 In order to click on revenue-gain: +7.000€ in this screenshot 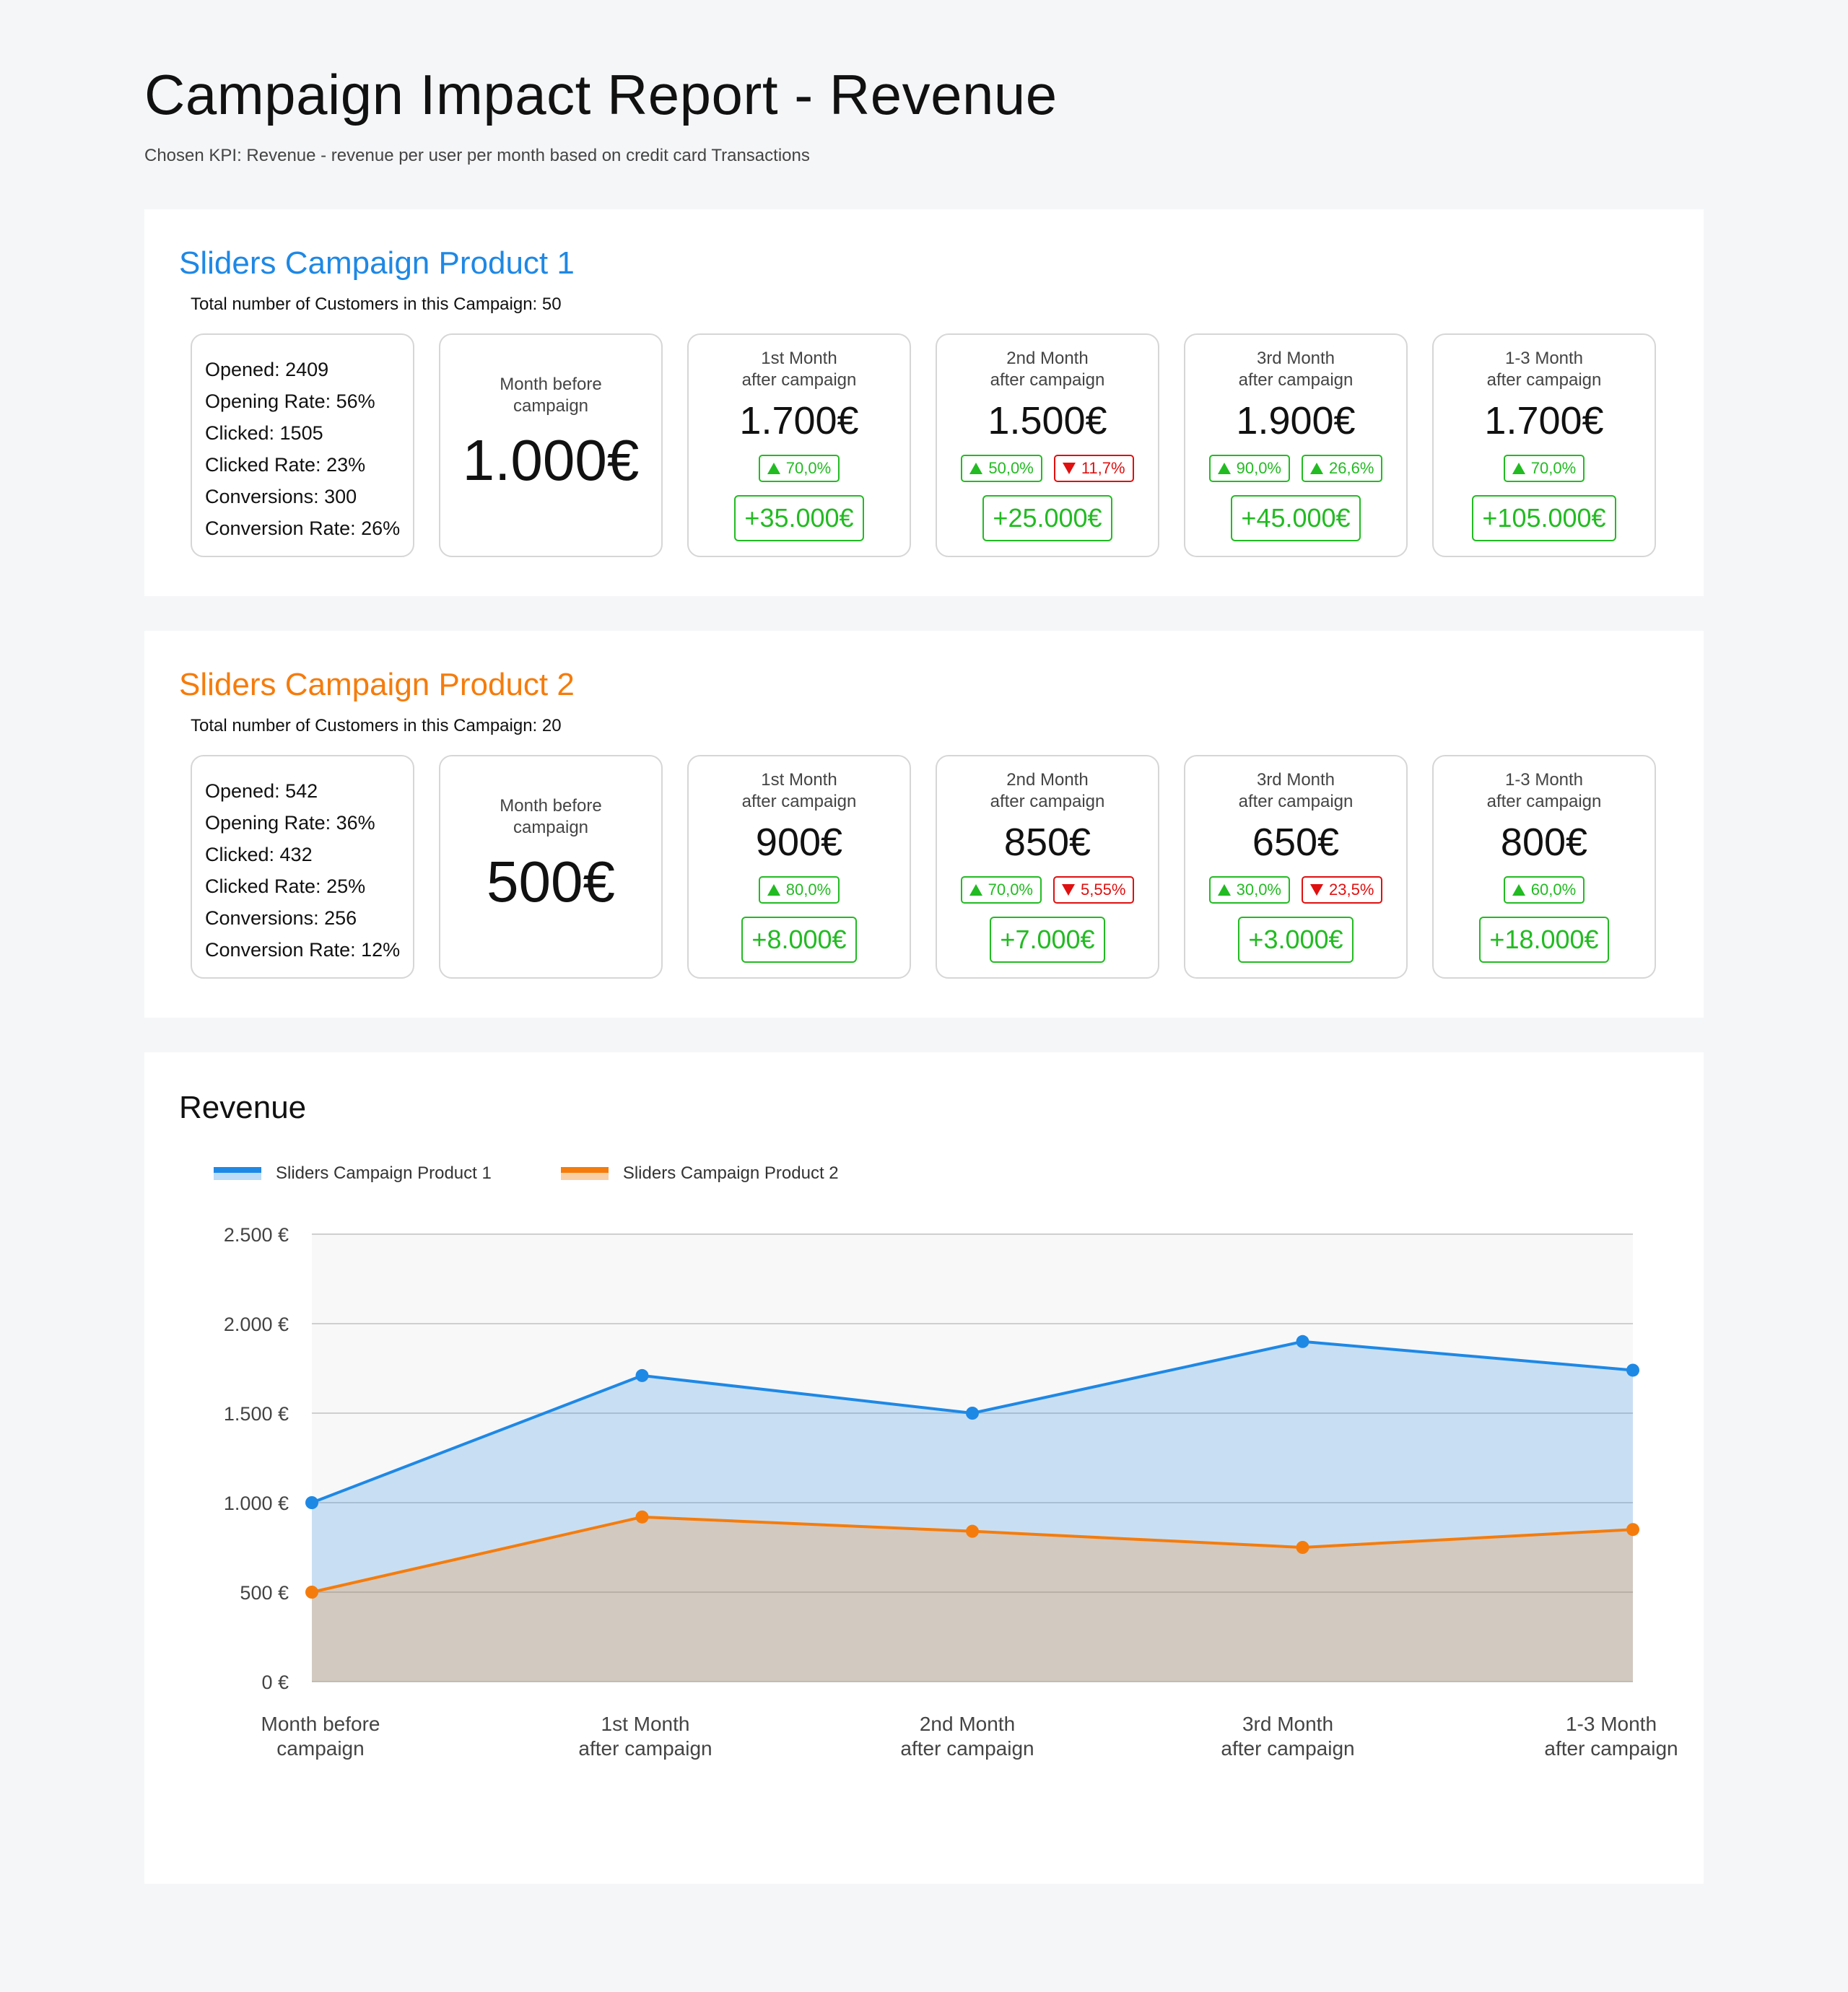, I will do `click(1047, 940)`.